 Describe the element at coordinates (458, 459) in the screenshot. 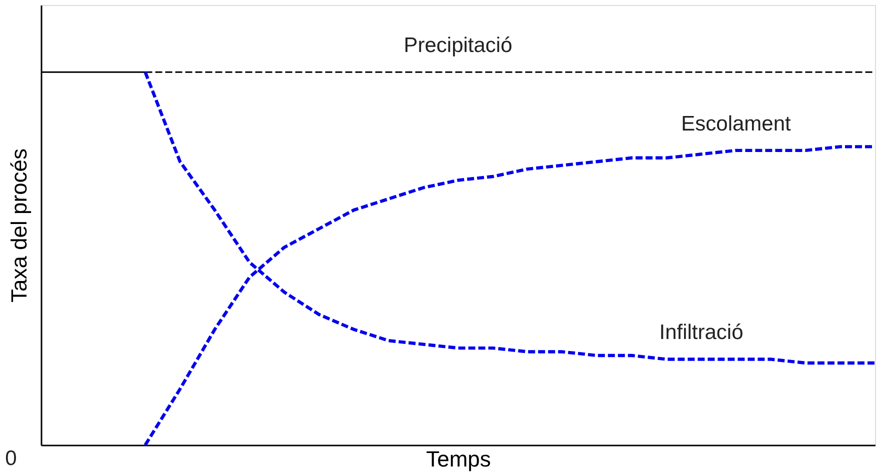

I see `x-axis-title: Temps` at that location.